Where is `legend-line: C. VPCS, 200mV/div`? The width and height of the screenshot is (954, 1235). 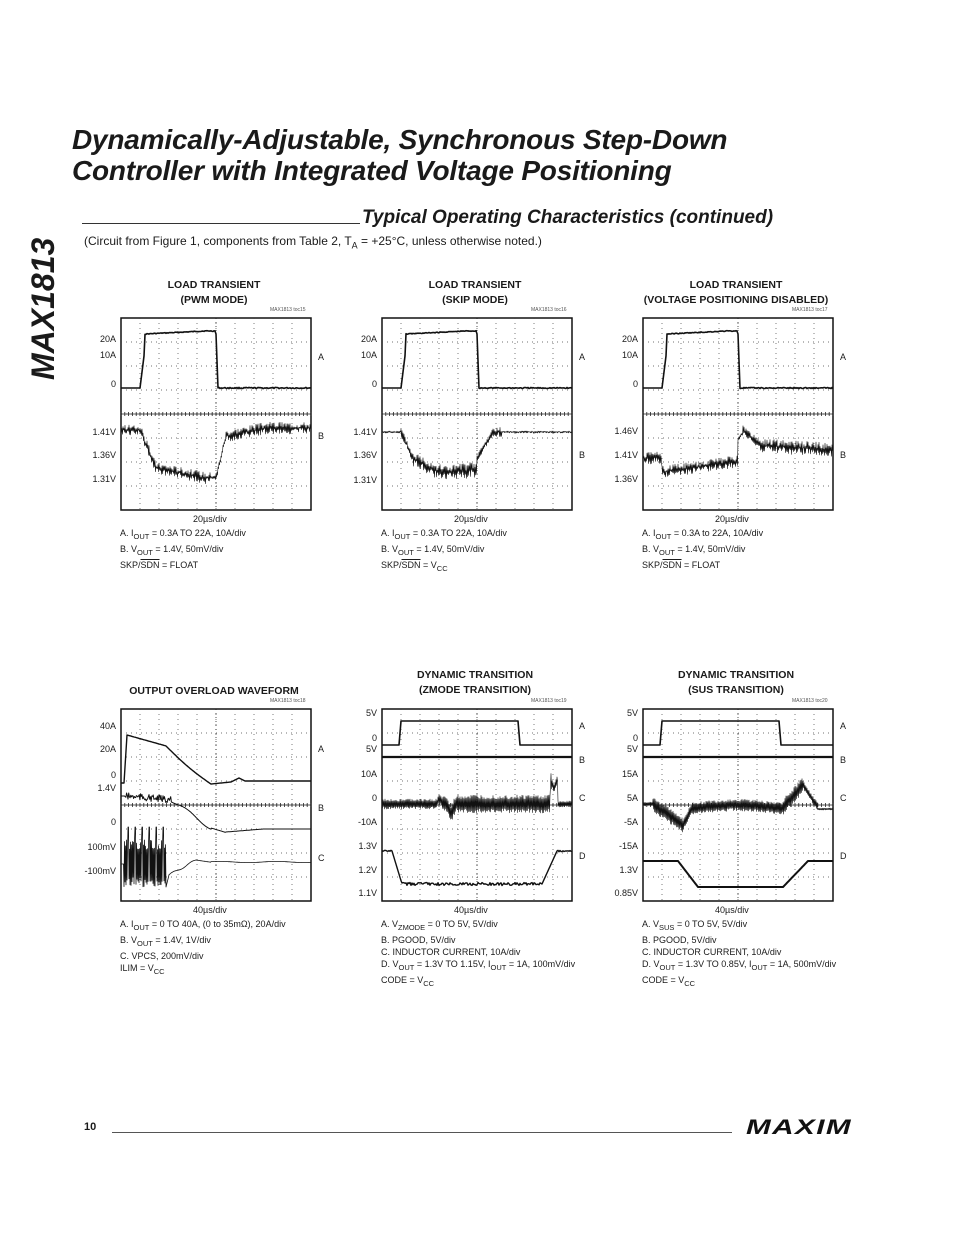 legend-line: C. VPCS, 200mV/div is located at coordinates (162, 955).